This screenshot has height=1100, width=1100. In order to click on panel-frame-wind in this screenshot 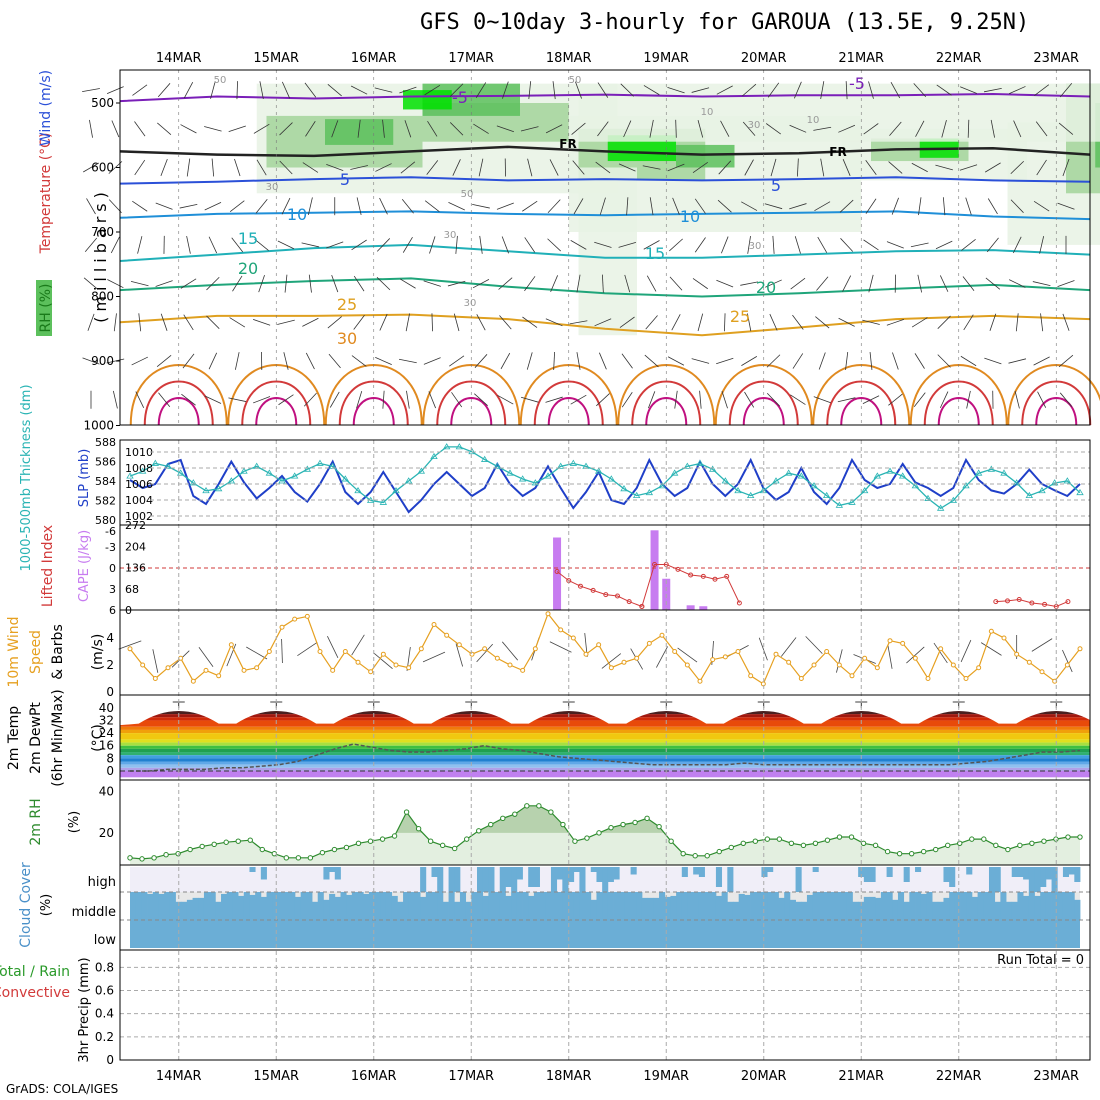, I will do `click(605, 652)`.